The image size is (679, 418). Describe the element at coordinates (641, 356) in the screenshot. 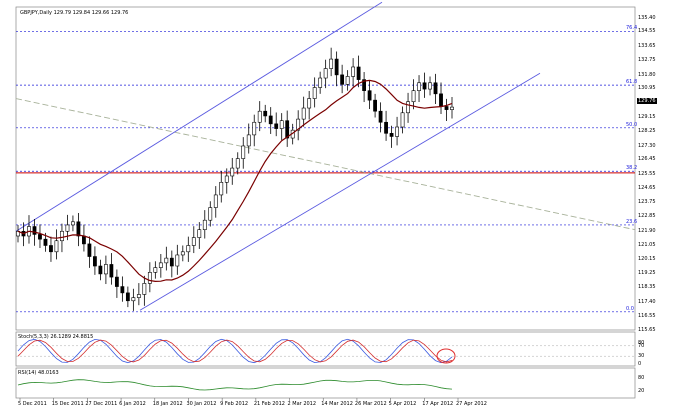

I see `stoch-tick: 30` at that location.